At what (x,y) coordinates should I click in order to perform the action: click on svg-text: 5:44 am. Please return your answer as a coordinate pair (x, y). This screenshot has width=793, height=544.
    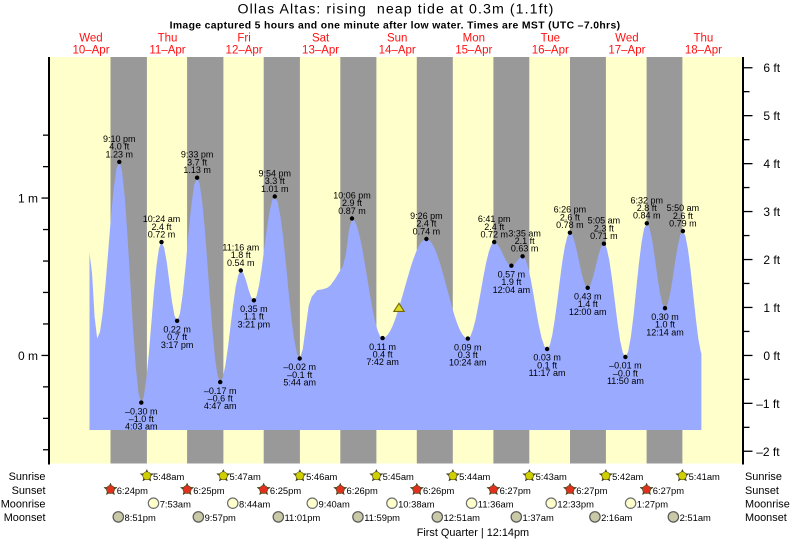
    Looking at the image, I should click on (299, 383).